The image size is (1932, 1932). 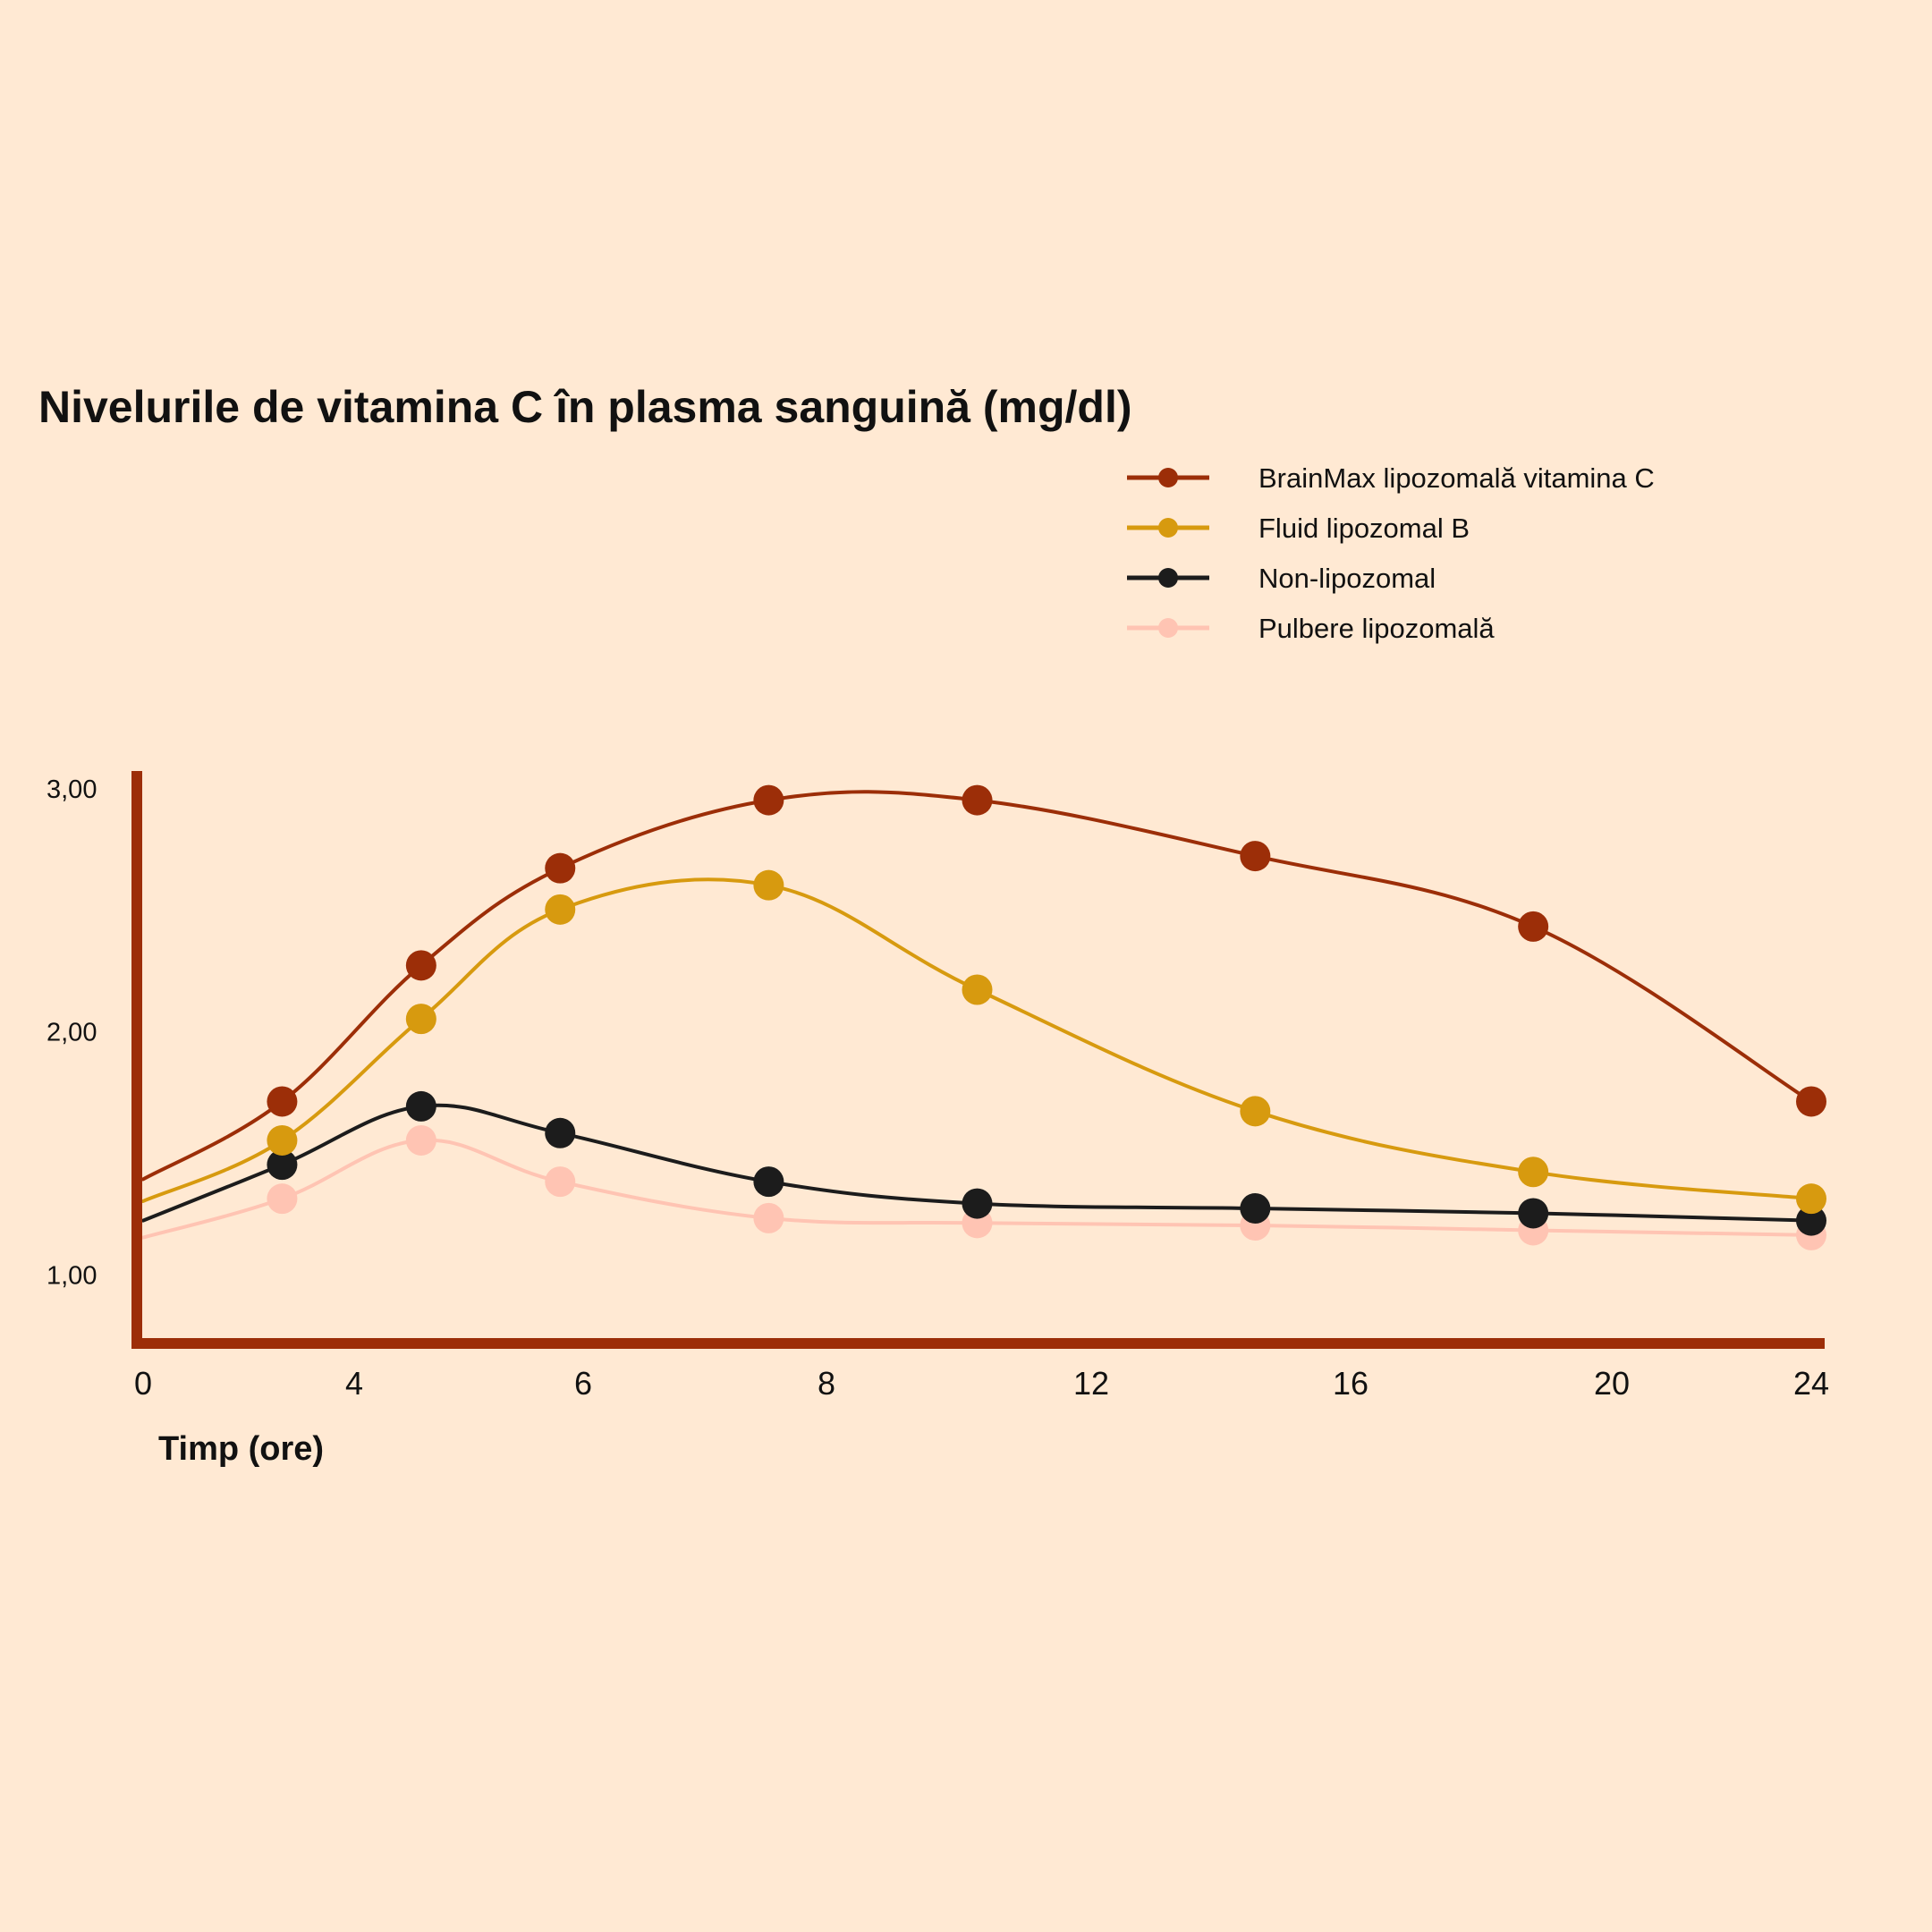 What do you see at coordinates (583, 1383) in the screenshot?
I see `x-tick-label: 6` at bounding box center [583, 1383].